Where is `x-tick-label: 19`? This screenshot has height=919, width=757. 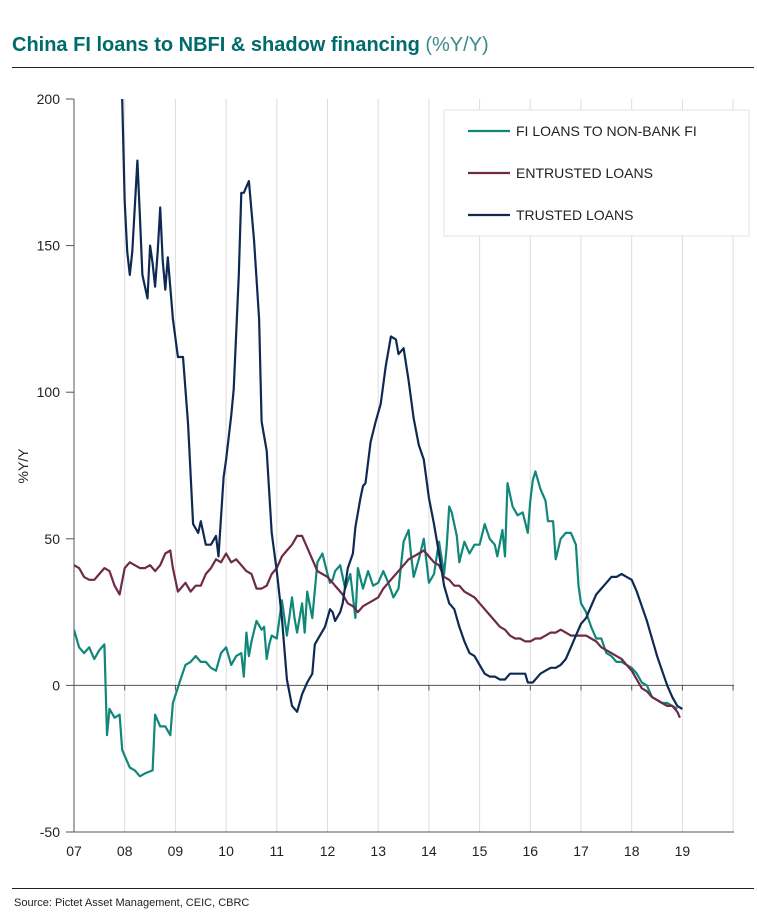
x-tick-label: 19 is located at coordinates (683, 851).